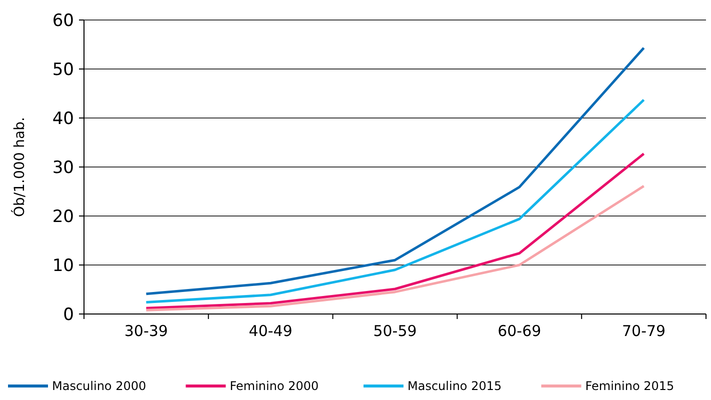 The height and width of the screenshot is (400, 711). Describe the element at coordinates (63, 118) in the screenshot. I see `y-tick-label: 40` at that location.